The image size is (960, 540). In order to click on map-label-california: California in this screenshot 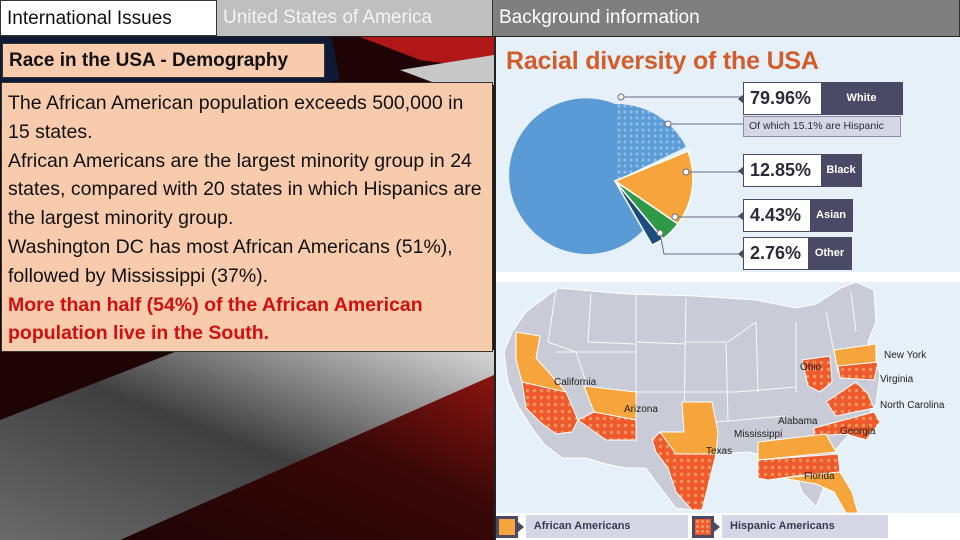, I will do `click(575, 382)`.